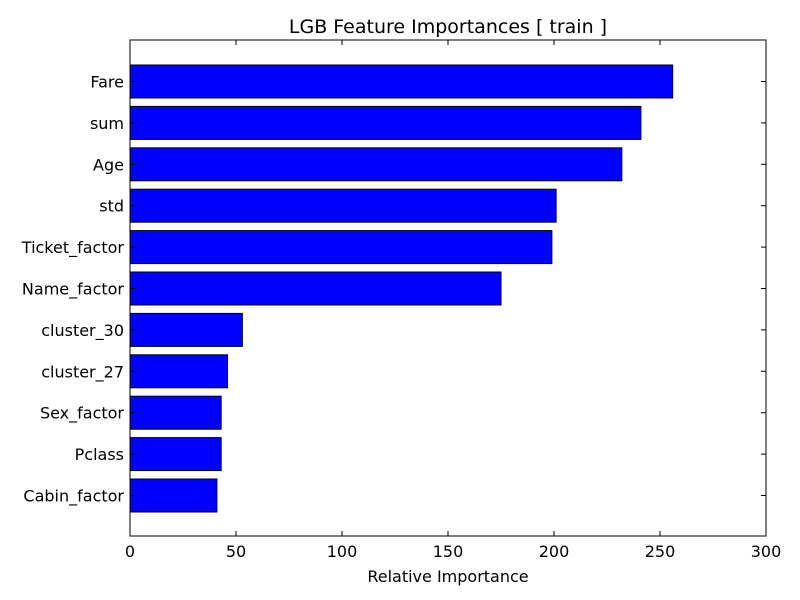  What do you see at coordinates (766, 551) in the screenshot?
I see `x-tick-label-300: 300` at bounding box center [766, 551].